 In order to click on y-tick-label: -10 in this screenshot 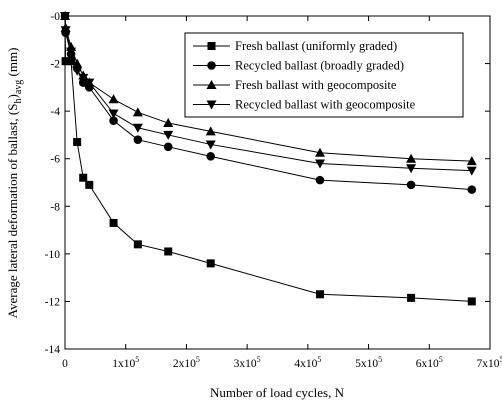, I will do `click(53, 255)`.